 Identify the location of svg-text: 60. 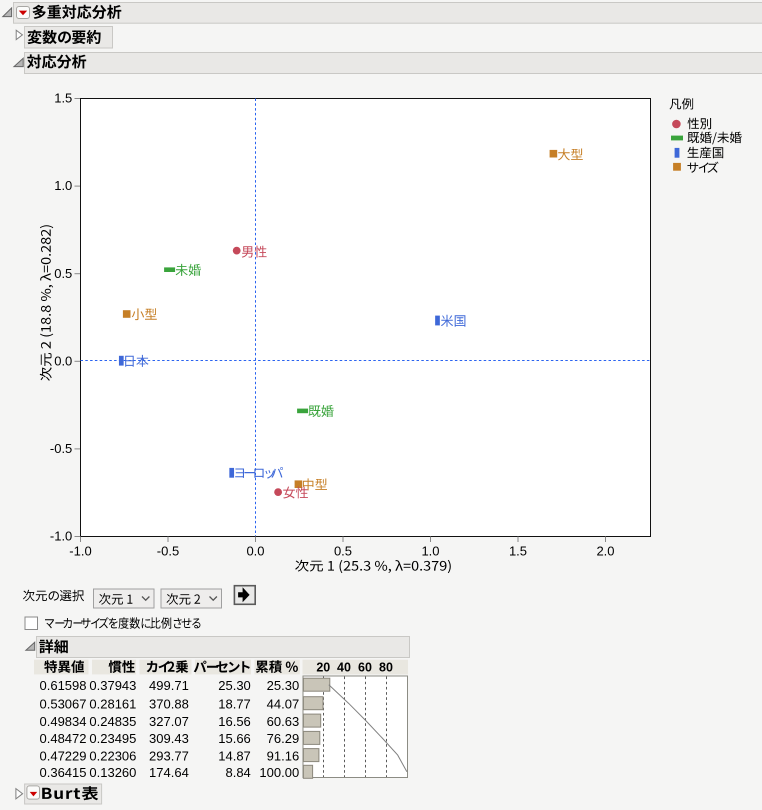
(365, 667).